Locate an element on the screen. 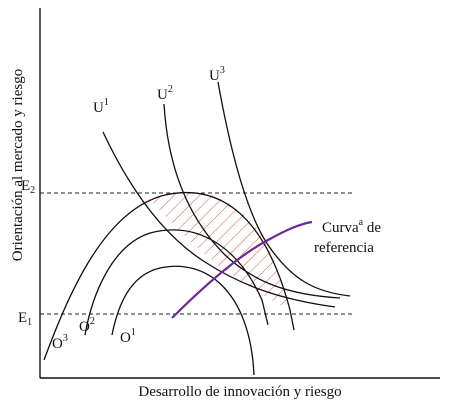 The image size is (450, 405). label-o3: O3 is located at coordinates (60, 342).